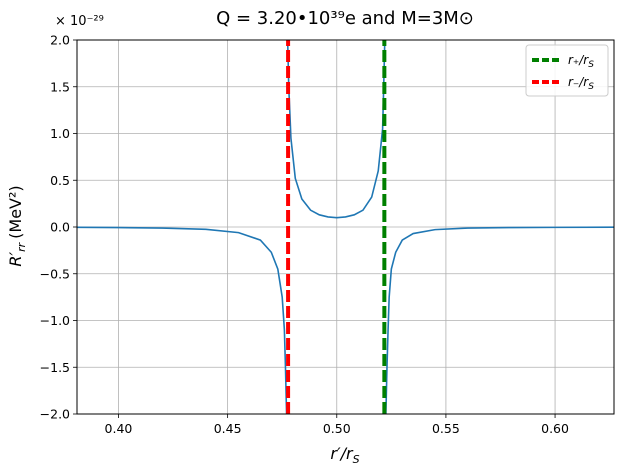 This screenshot has width=617, height=464. What do you see at coordinates (119, 428) in the screenshot?
I see `x-tick-label: 0.40` at bounding box center [119, 428].